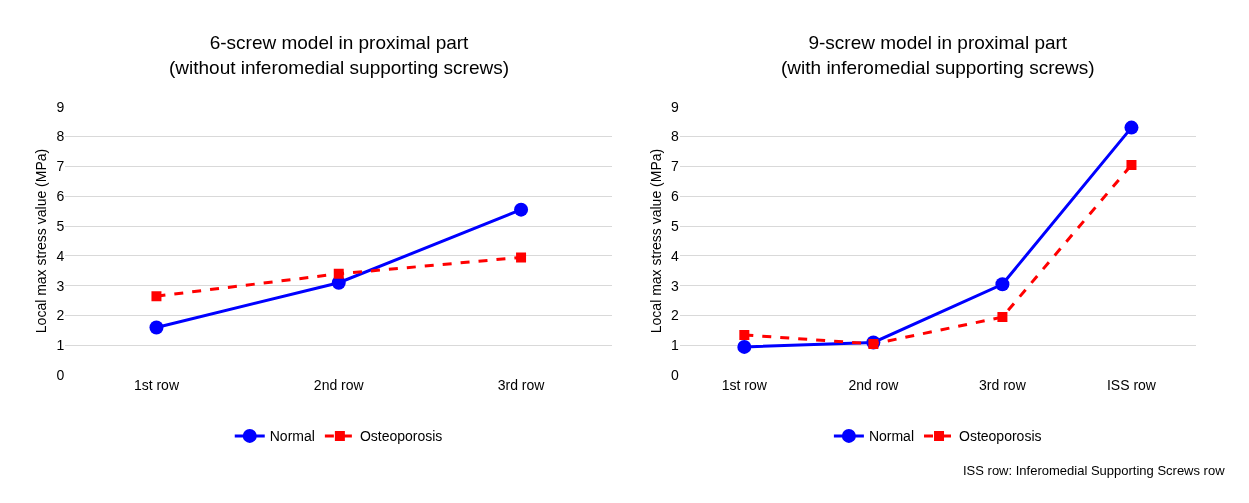 The height and width of the screenshot is (503, 1249). I want to click on chart-title: 9-screw model in proximal part (with inferomedial supporting screws), so click(938, 55).